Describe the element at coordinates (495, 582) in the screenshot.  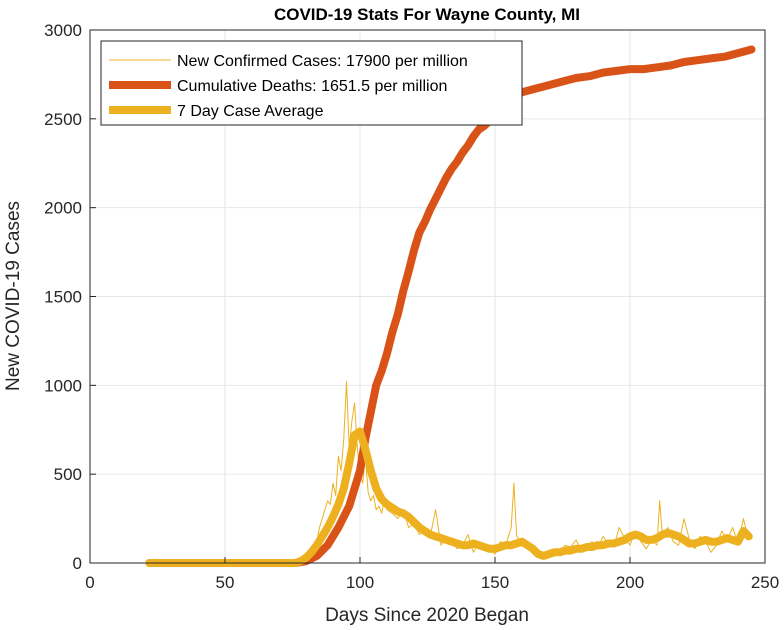
I see `x-tick-label: 150` at that location.